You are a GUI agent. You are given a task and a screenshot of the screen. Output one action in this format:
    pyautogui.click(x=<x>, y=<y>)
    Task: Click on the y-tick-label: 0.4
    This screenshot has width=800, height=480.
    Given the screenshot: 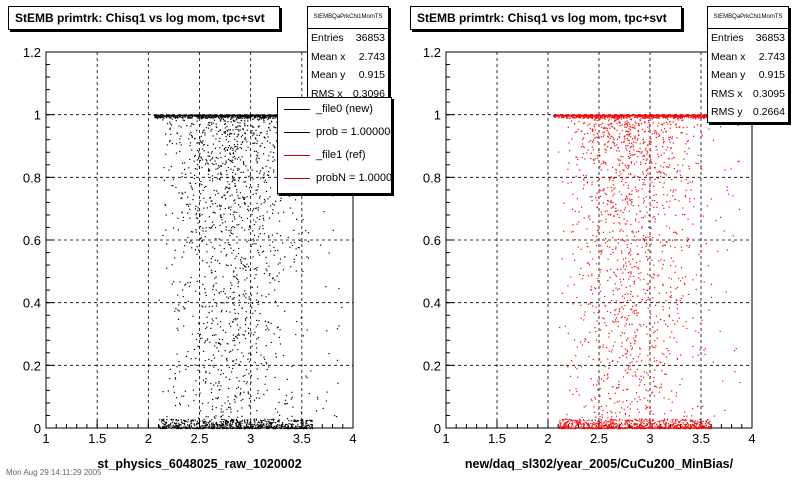 What is the action you would take?
    pyautogui.click(x=32, y=303)
    